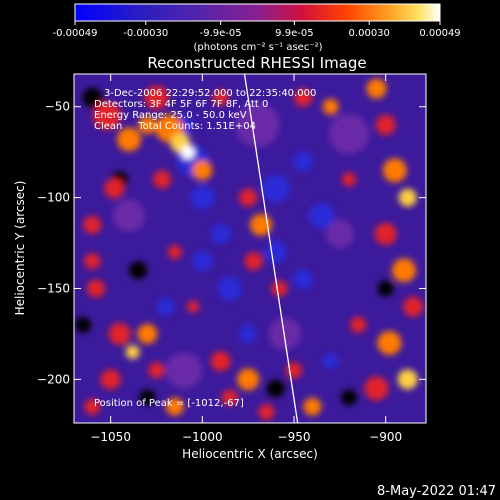 The height and width of the screenshot is (500, 500). I want to click on x-tick-label: −950, so click(294, 437).